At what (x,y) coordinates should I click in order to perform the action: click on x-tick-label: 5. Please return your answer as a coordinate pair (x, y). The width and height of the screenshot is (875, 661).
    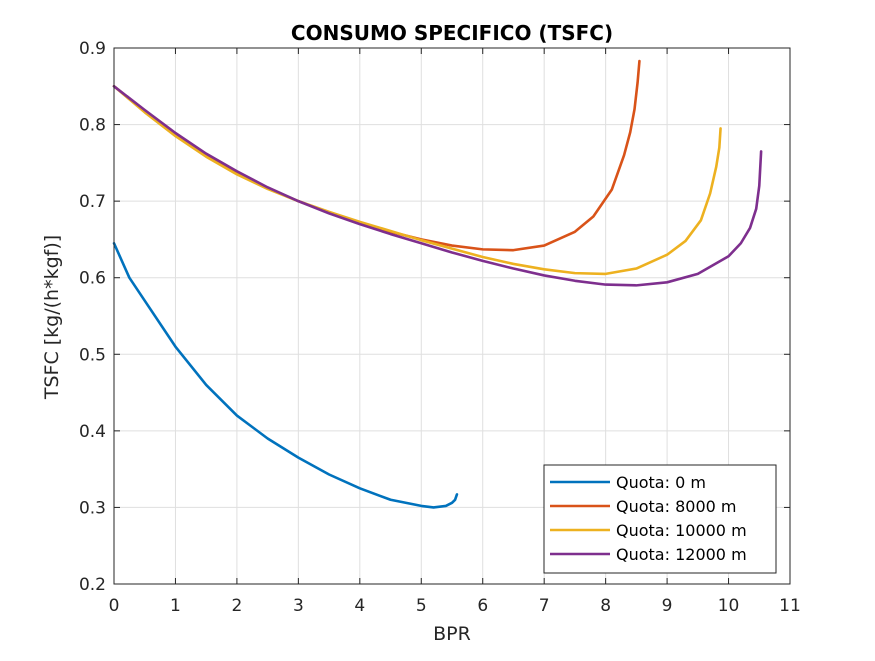
    Looking at the image, I should click on (421, 606).